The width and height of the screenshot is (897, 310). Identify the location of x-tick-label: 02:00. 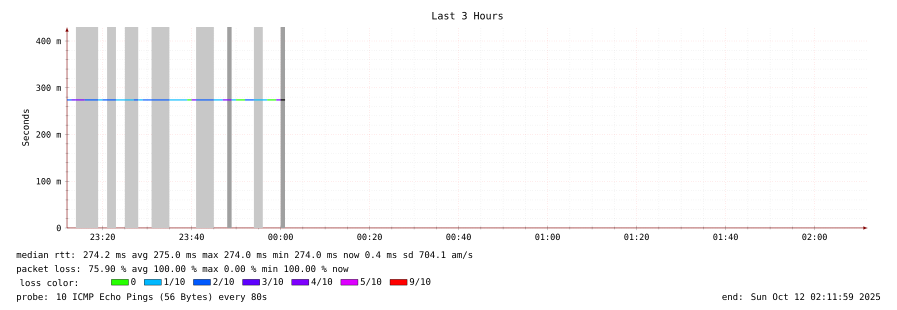
(814, 237).